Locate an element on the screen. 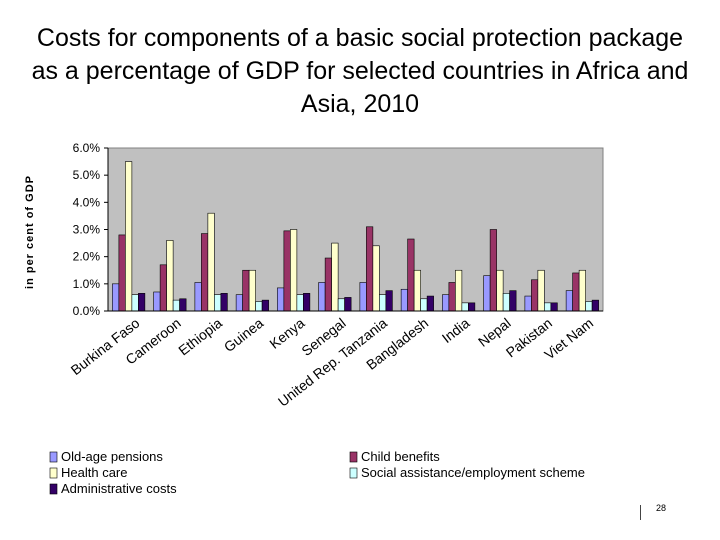 The height and width of the screenshot is (540, 720). legend-label: Child benefits is located at coordinates (400, 456).